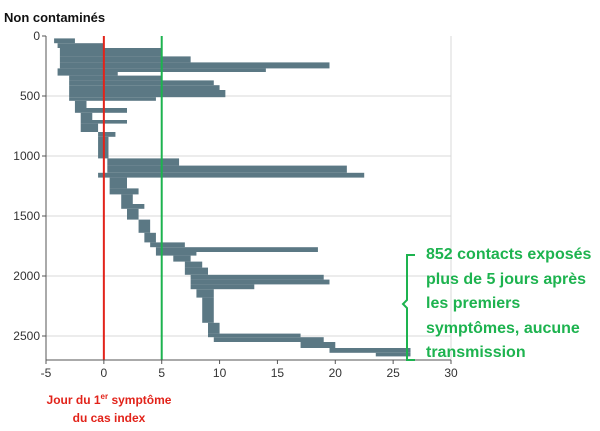  I want to click on annotation-line: les premiers, so click(473, 303).